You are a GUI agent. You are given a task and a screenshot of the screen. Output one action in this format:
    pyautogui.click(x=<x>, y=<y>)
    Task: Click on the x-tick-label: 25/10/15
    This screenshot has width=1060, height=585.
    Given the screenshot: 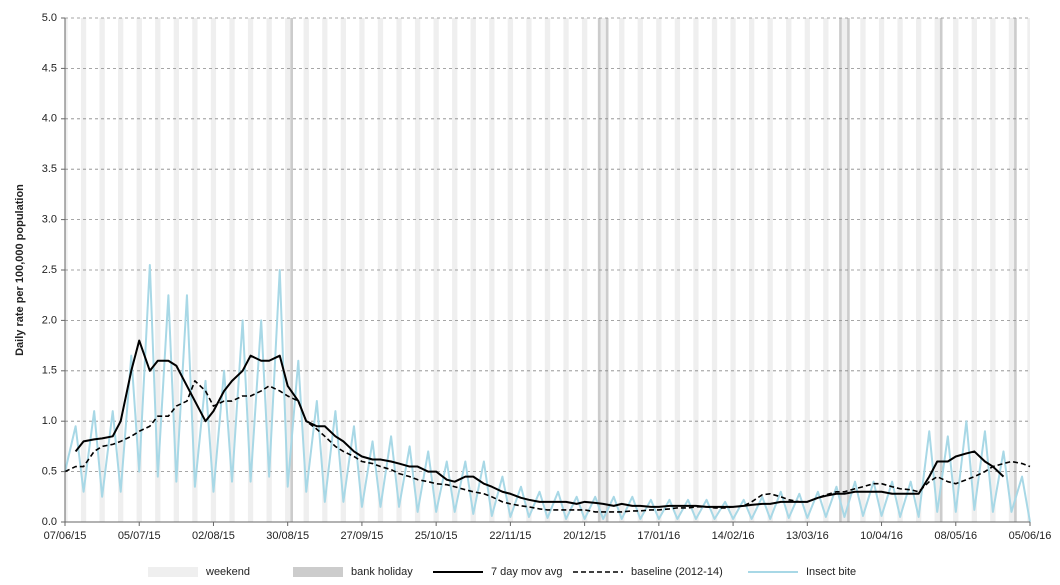 What is the action you would take?
    pyautogui.click(x=436, y=536)
    